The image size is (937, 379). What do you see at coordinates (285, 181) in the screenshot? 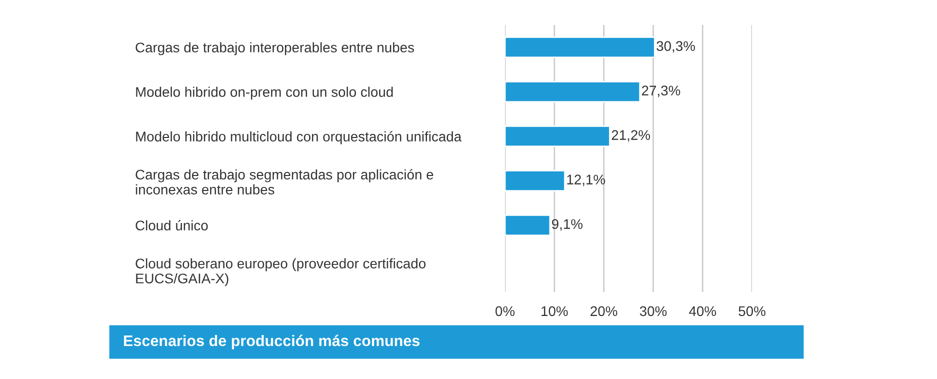
I see `y-tick-label: Cargas de trabajo segmentadas por aplicación e inconexas entre nubes` at bounding box center [285, 181].